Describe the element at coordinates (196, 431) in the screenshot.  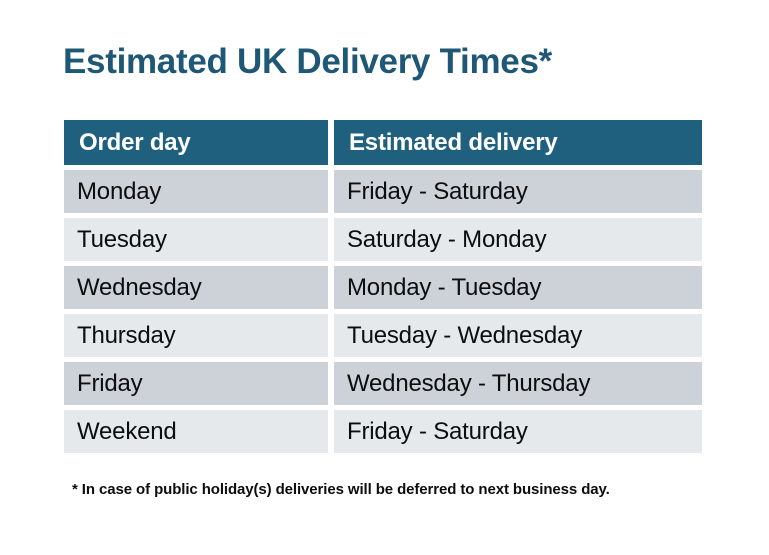
I see `table-cell: Weekend` at that location.